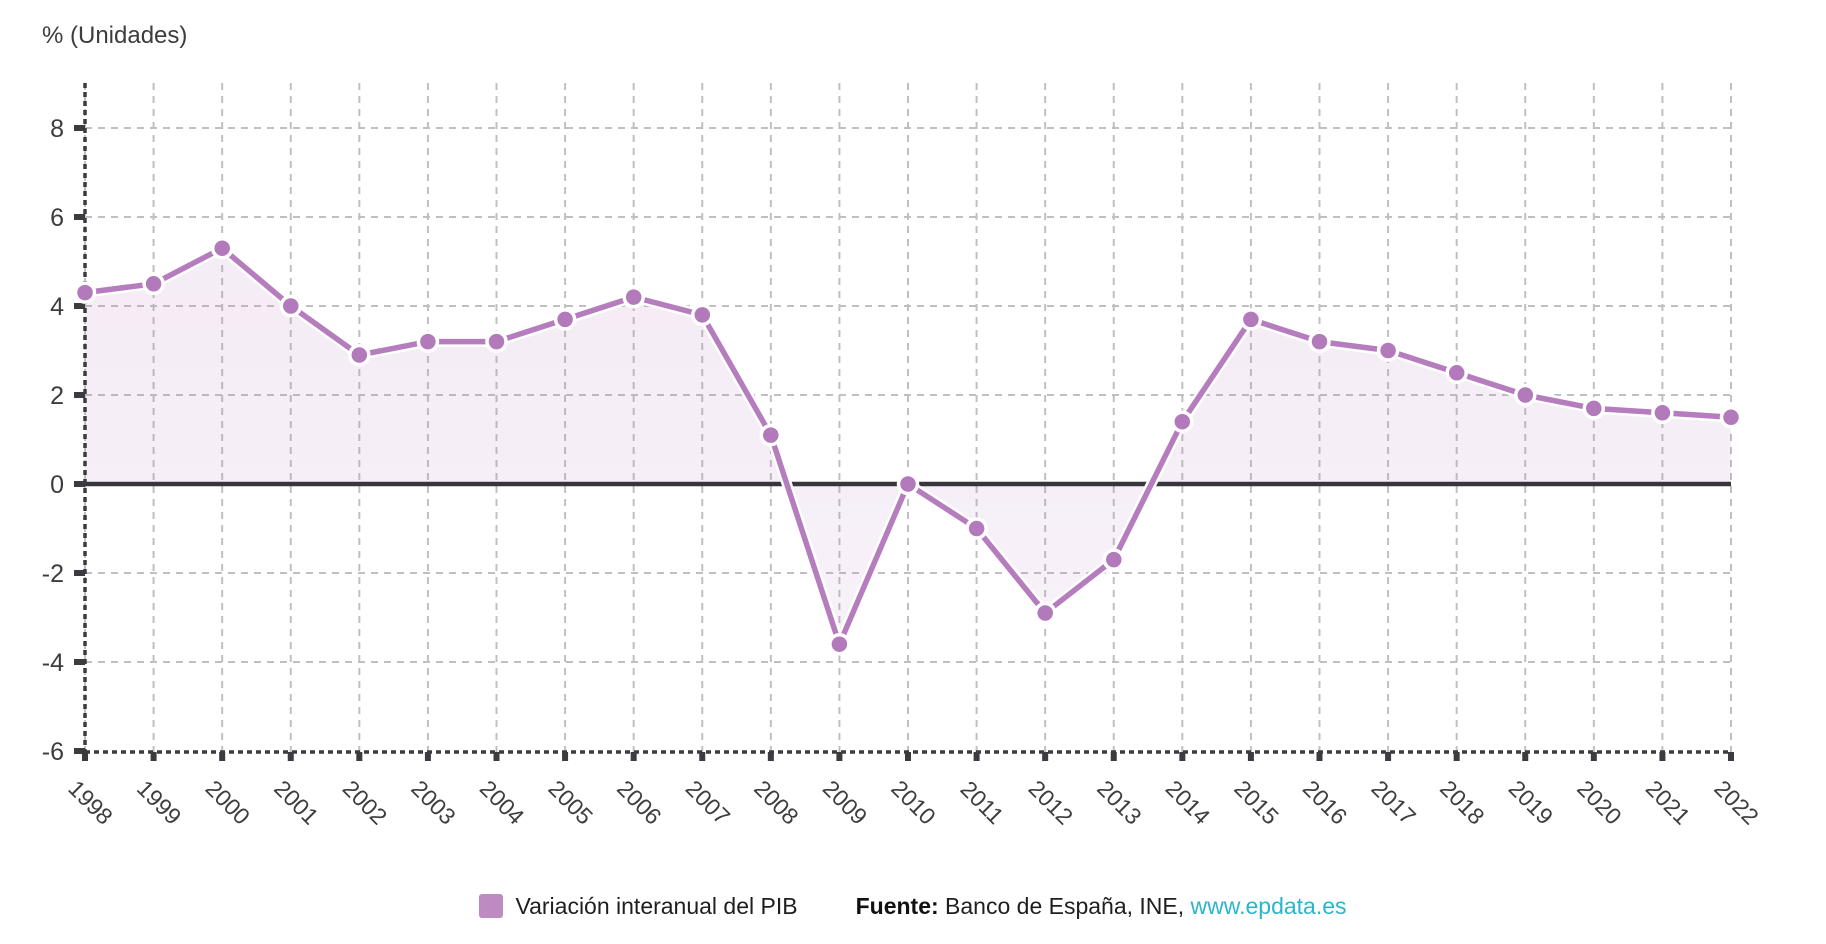  Describe the element at coordinates (1188, 802) in the screenshot. I see `svg-text: 2014` at that location.